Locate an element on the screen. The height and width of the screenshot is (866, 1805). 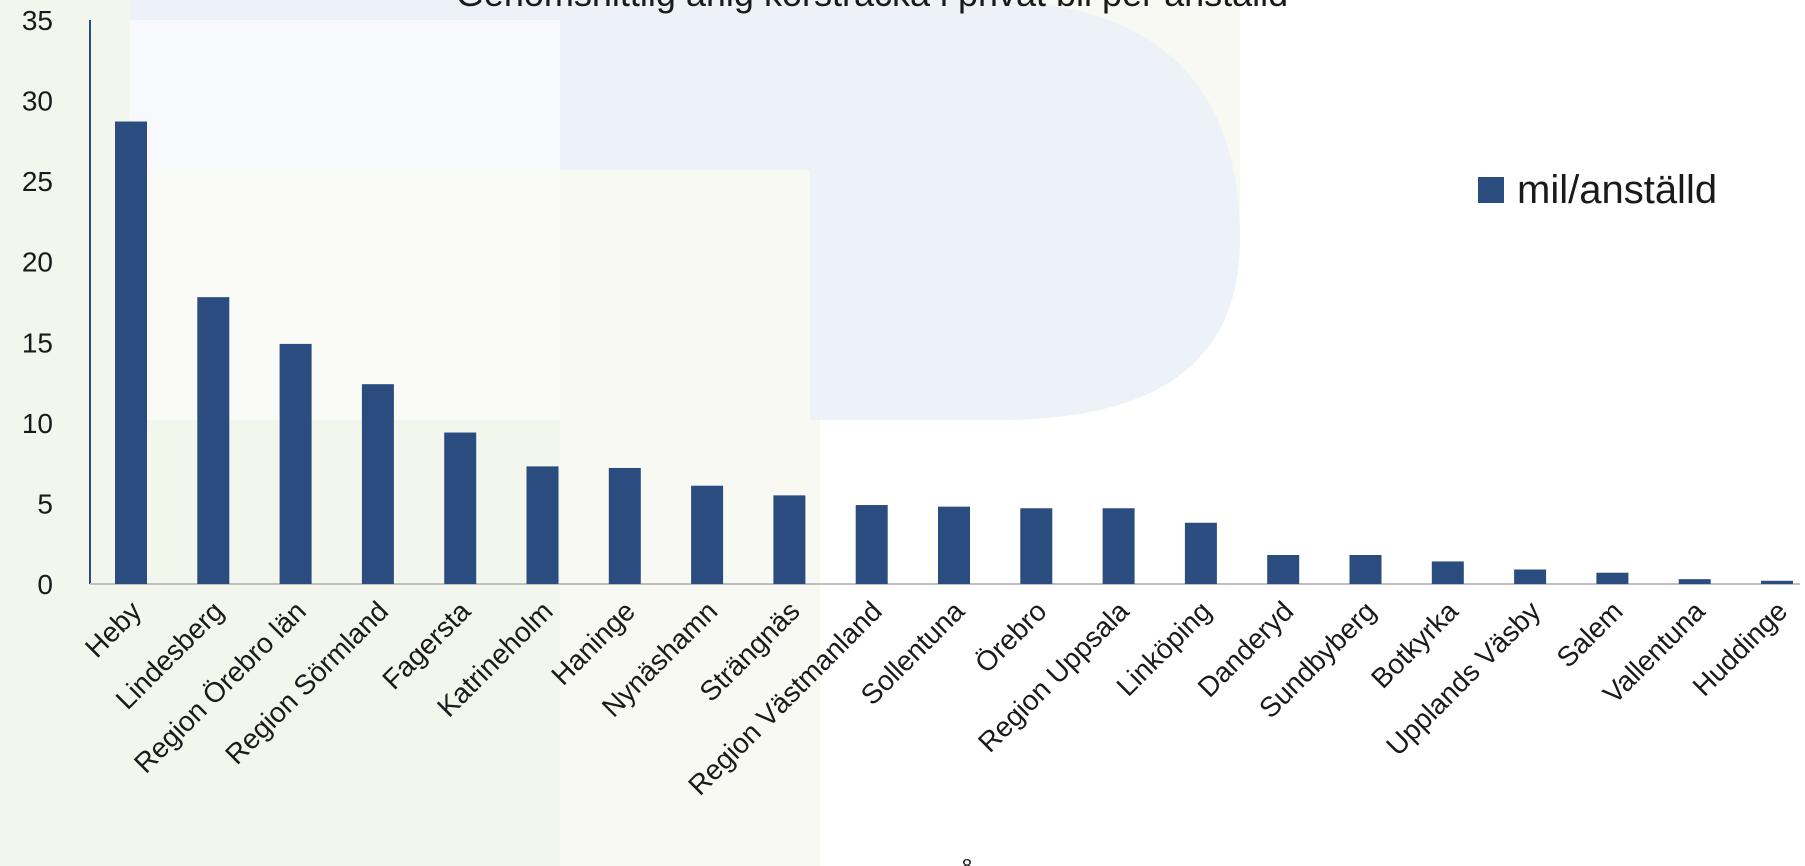
legend: mil/anställd is located at coordinates (1597, 190).